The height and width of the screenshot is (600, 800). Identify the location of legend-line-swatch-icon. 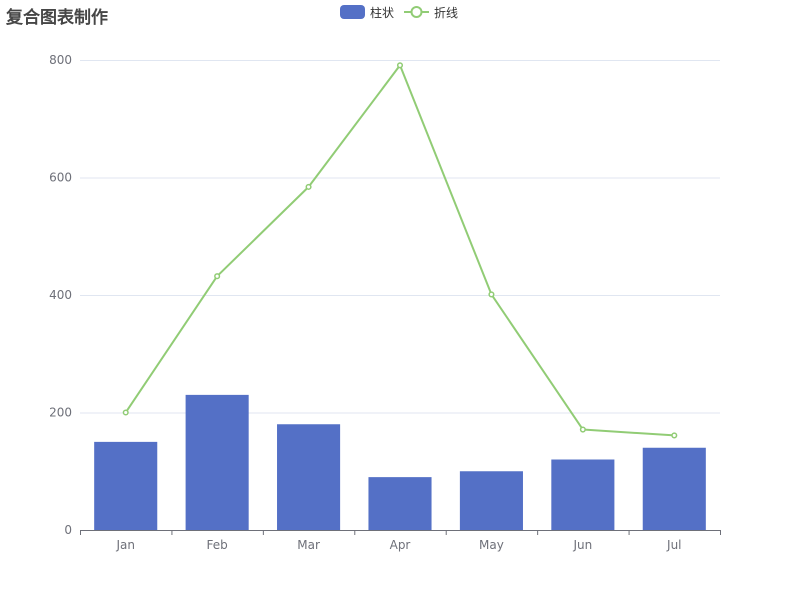
(417, 12).